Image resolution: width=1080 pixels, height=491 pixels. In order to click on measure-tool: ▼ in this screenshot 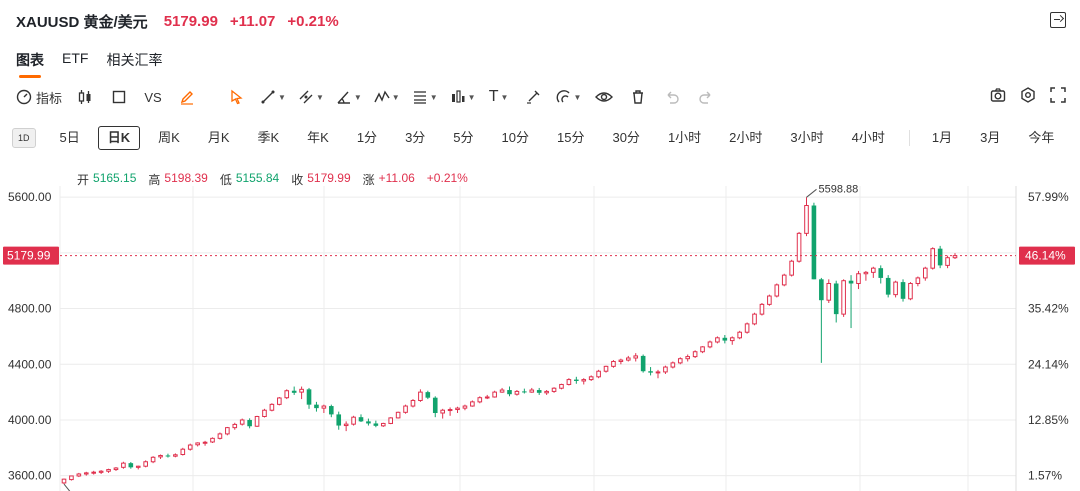, I will do `click(463, 97)`.